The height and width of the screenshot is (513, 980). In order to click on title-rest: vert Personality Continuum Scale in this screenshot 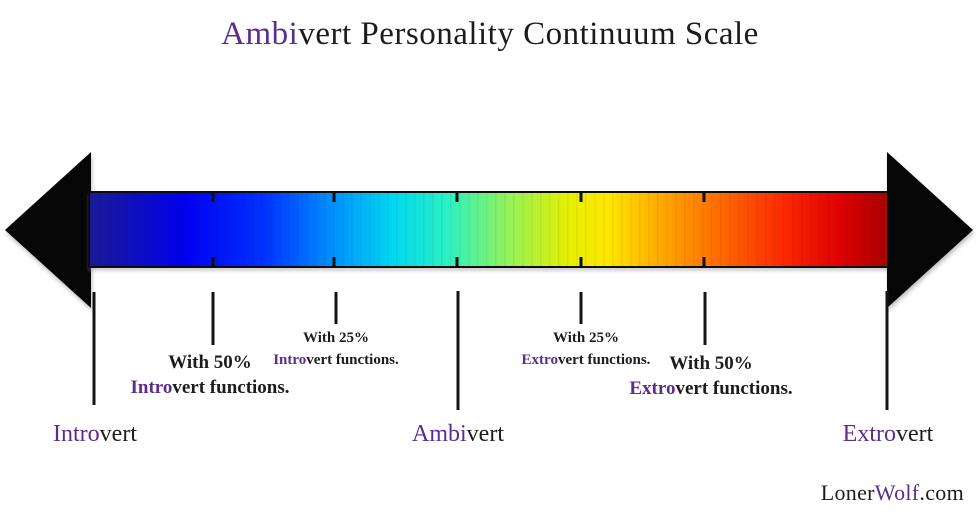, I will do `click(528, 34)`.